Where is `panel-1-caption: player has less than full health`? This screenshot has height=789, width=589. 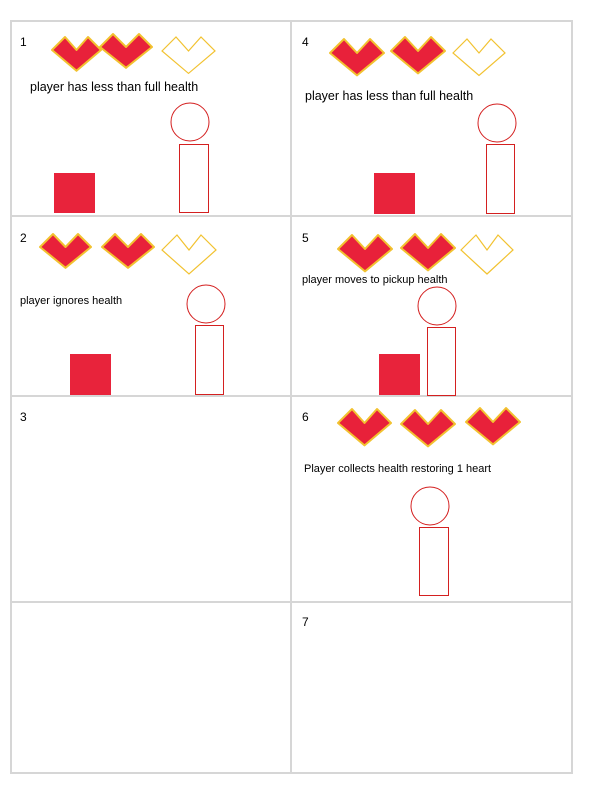
panel-1-caption: player has less than full health is located at coordinates (114, 87).